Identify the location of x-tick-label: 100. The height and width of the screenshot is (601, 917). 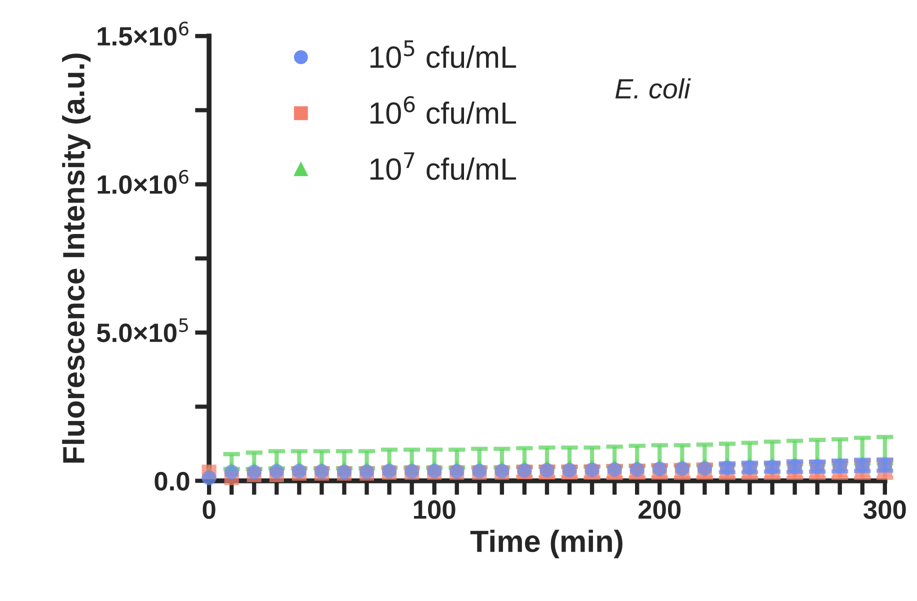
(435, 509).